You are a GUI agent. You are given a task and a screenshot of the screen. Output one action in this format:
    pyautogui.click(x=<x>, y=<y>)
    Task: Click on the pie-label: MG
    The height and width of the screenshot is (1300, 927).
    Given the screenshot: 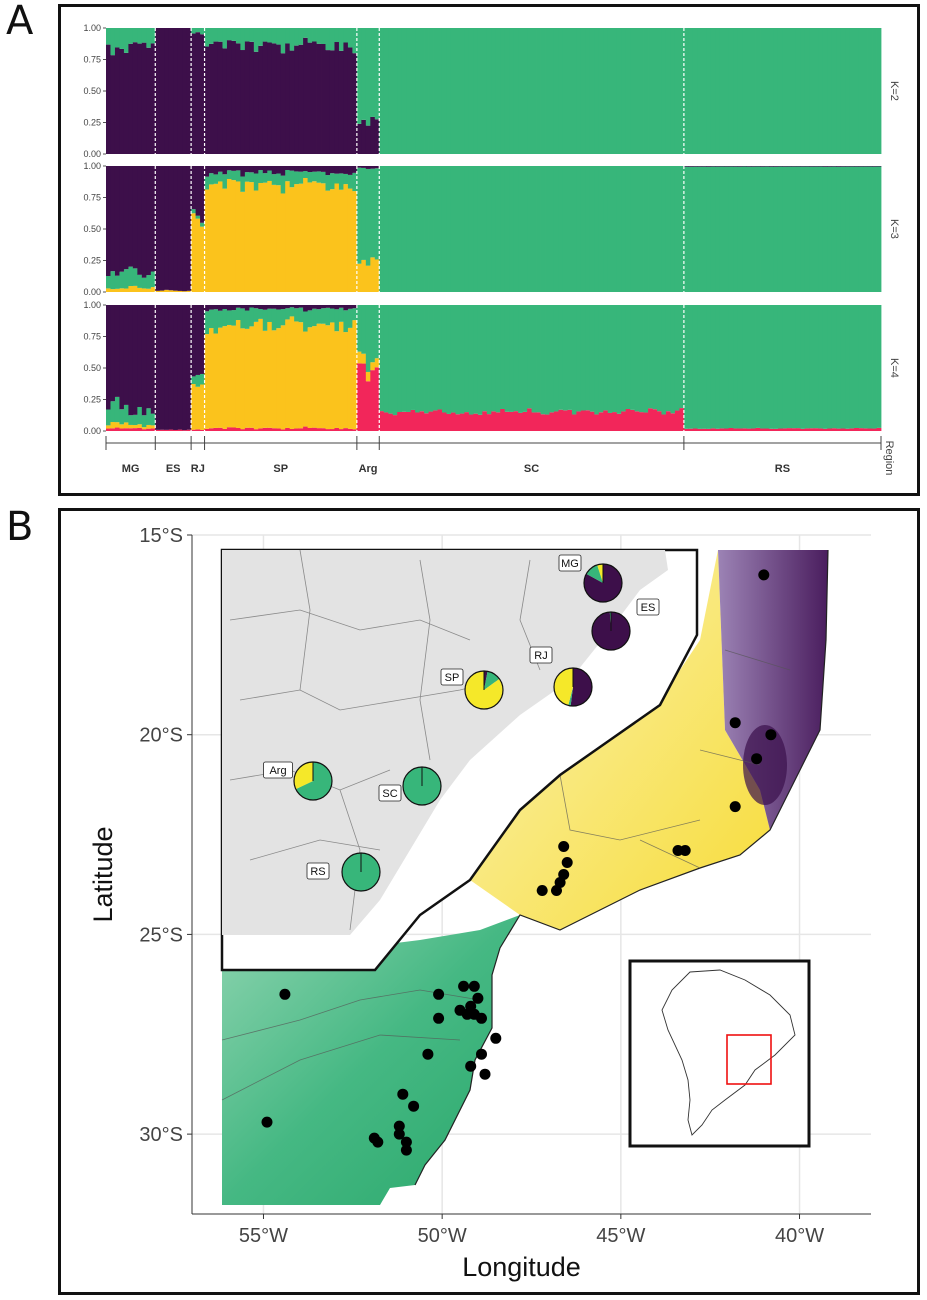 What is the action you would take?
    pyautogui.click(x=570, y=564)
    